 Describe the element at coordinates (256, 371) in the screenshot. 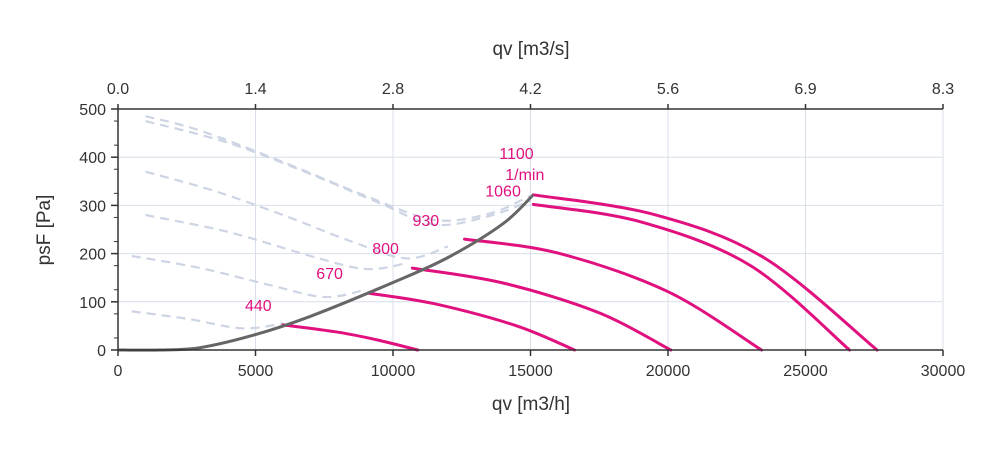

I see `x-tick-label: 5000` at that location.